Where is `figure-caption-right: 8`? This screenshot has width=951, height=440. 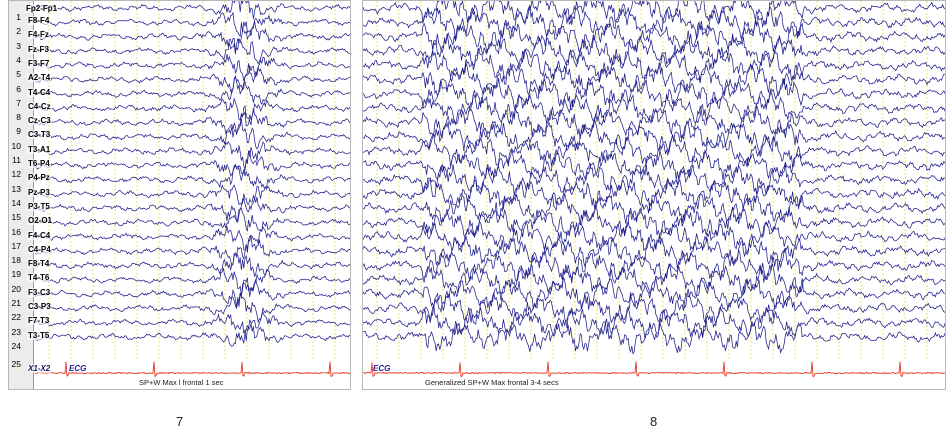
figure-caption-right: 8 is located at coordinates (654, 421).